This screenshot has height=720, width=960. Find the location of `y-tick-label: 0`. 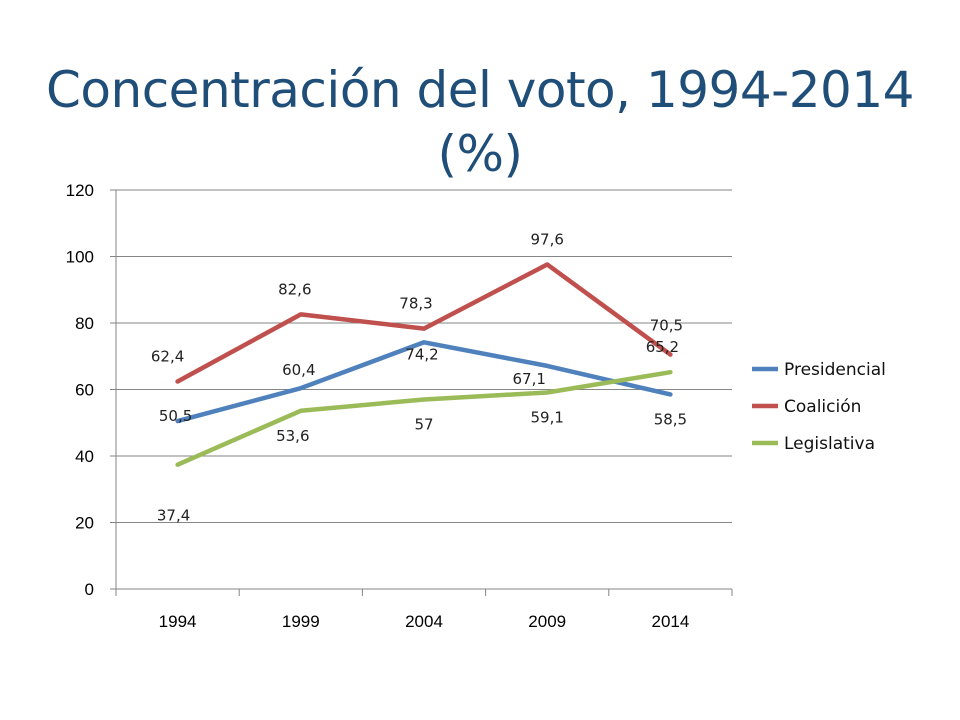

y-tick-label: 0 is located at coordinates (89, 589).